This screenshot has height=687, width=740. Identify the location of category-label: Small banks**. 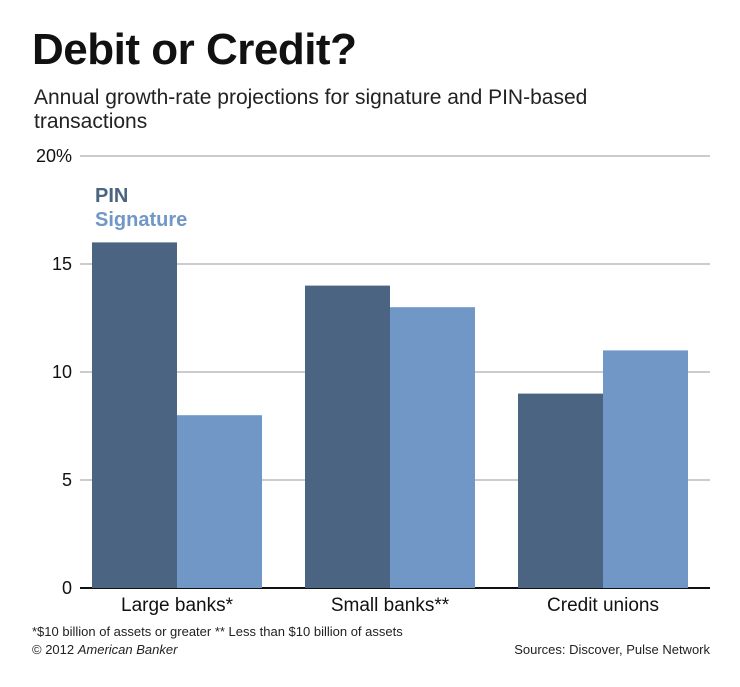
(390, 605).